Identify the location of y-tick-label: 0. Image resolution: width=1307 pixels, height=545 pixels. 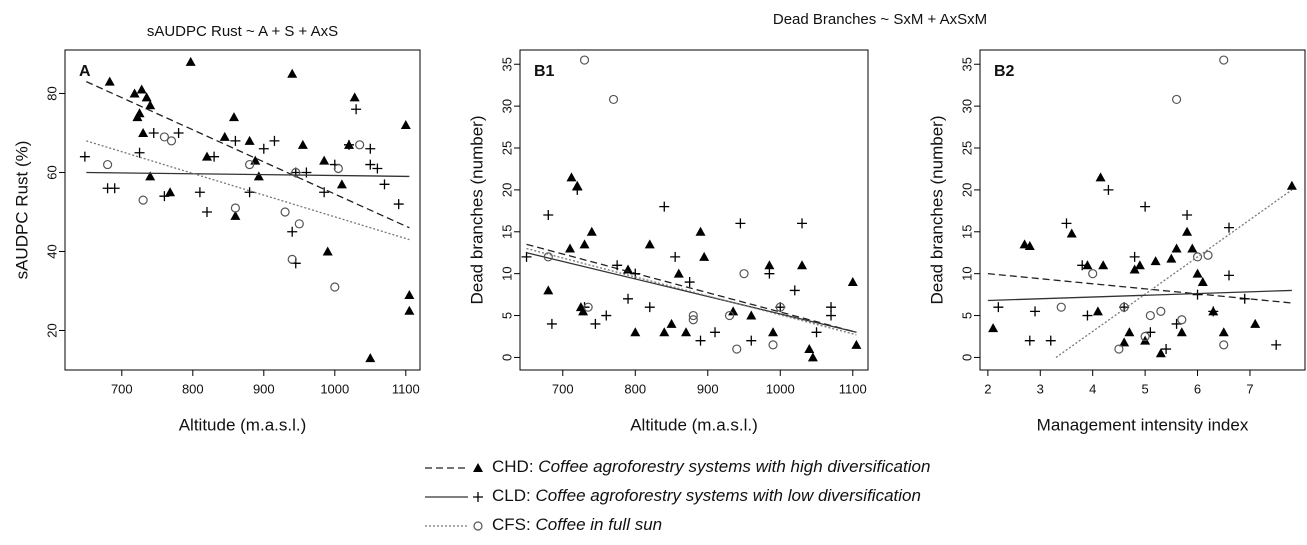
(966, 357).